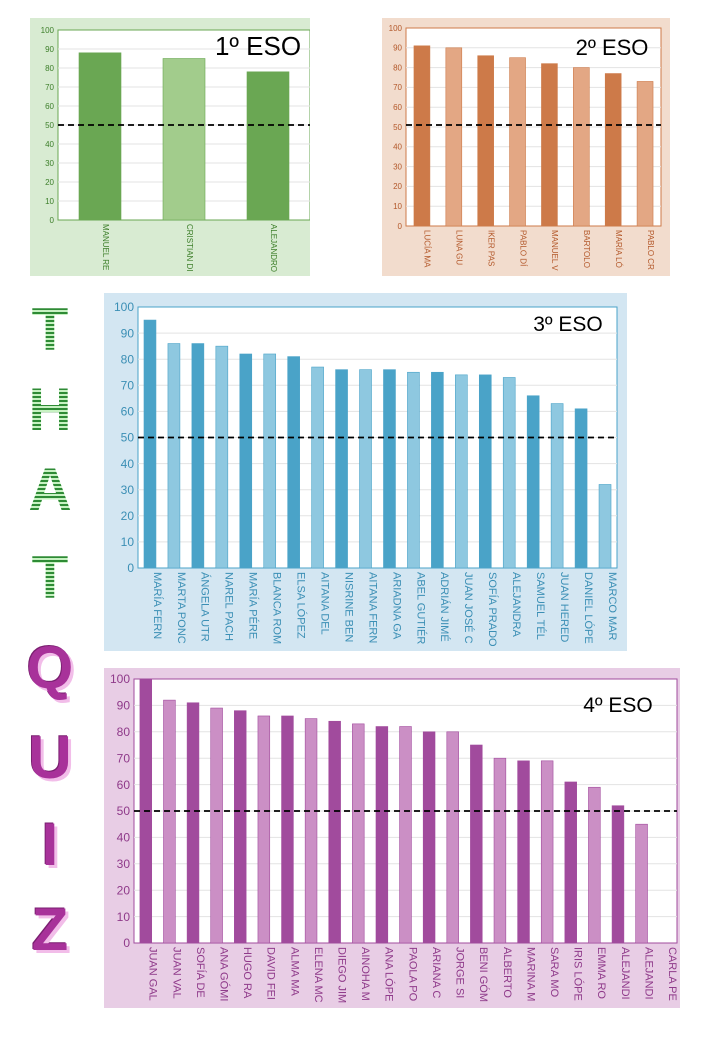 The height and width of the screenshot is (1040, 720). What do you see at coordinates (50, 330) in the screenshot?
I see `title-letter-t1: T` at bounding box center [50, 330].